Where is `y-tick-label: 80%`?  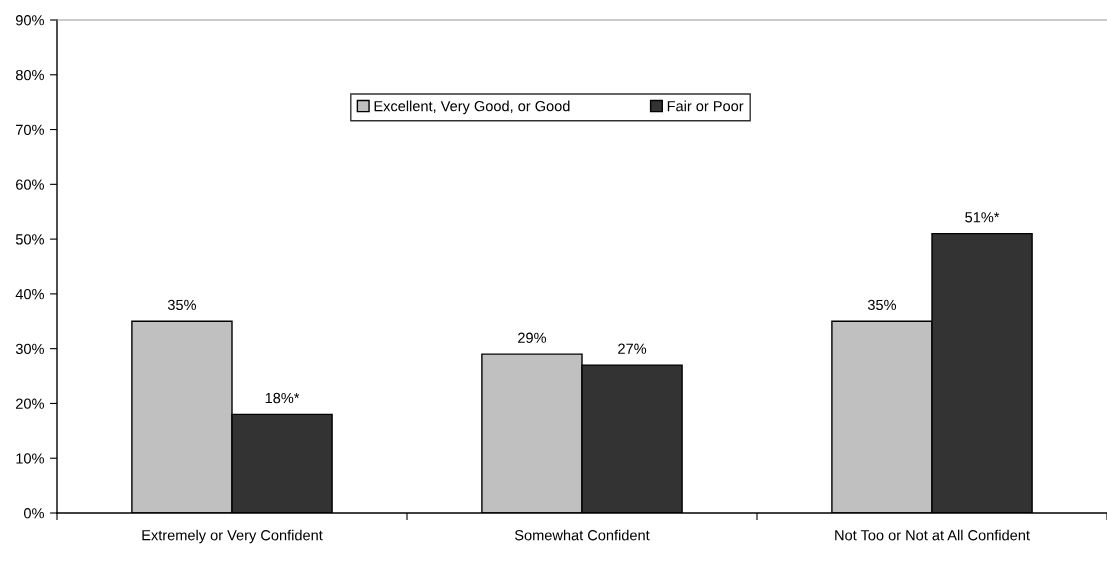
y-tick-label: 80% is located at coordinates (29, 75).